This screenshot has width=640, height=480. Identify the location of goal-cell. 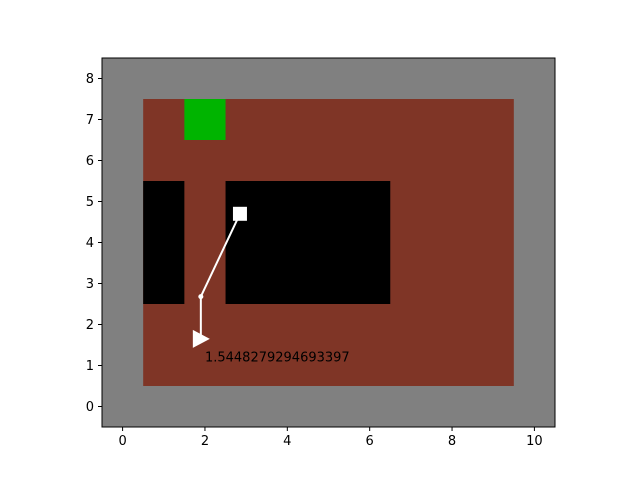
(205, 119).